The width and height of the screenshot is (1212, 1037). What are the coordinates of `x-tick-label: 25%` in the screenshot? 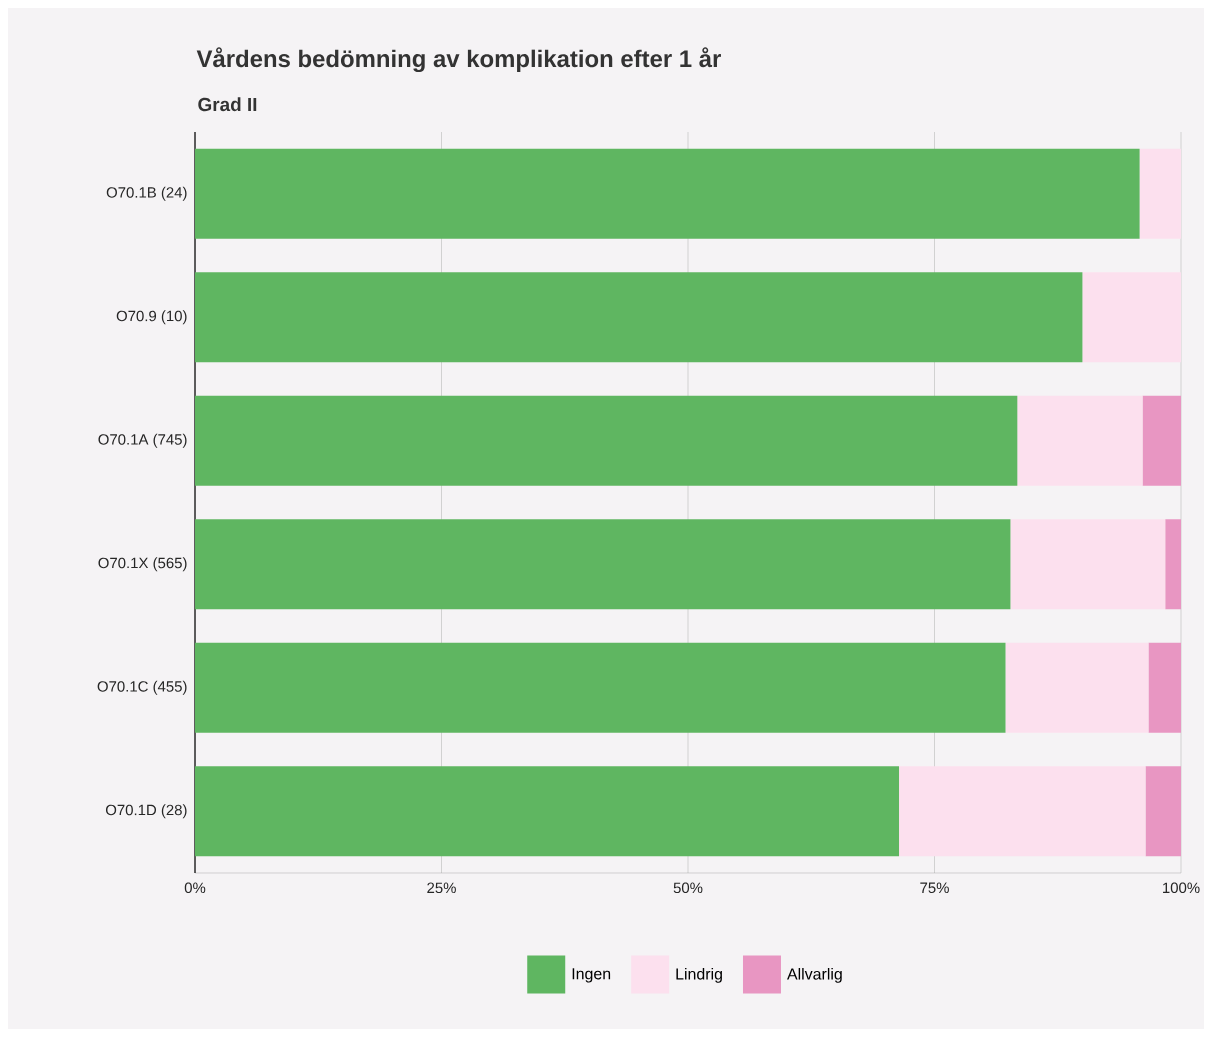 It's located at (441, 888).